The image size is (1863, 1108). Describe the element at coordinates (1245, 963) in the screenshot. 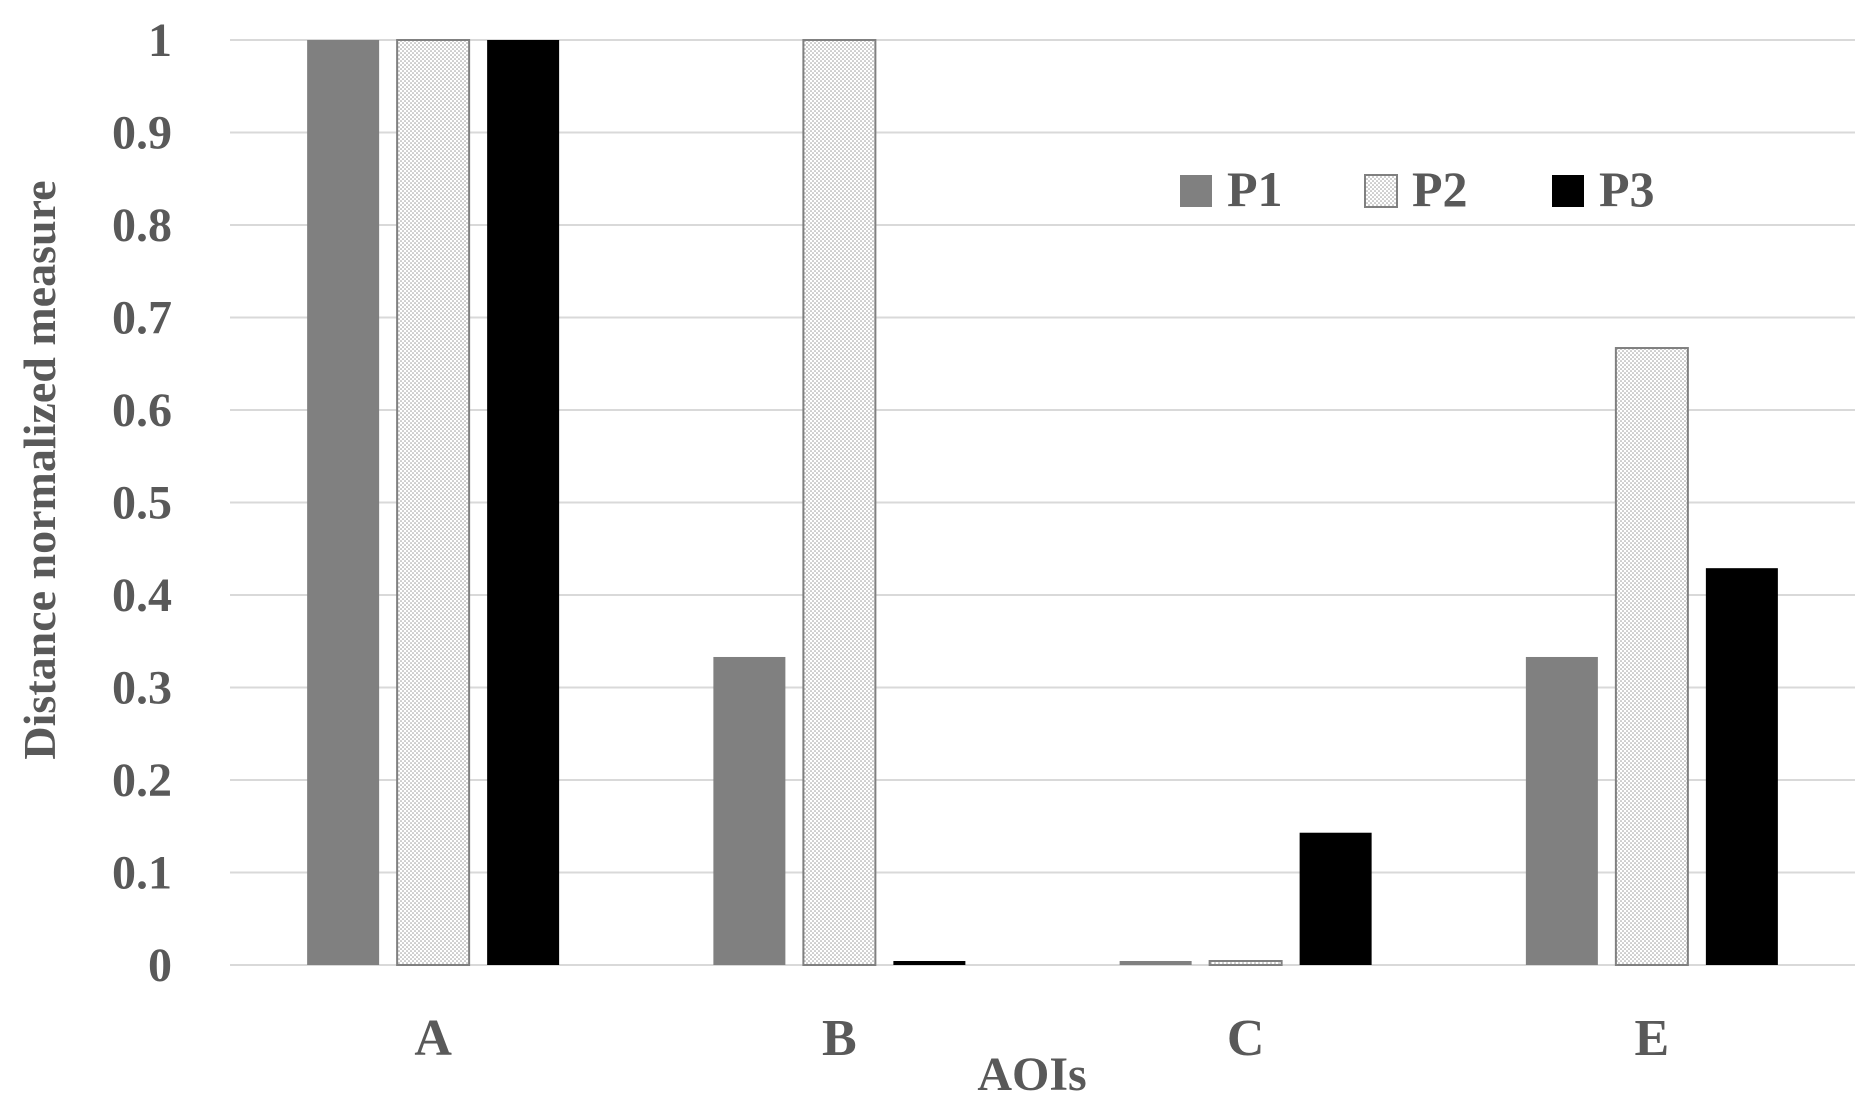

I see `bar-p2-c` at that location.